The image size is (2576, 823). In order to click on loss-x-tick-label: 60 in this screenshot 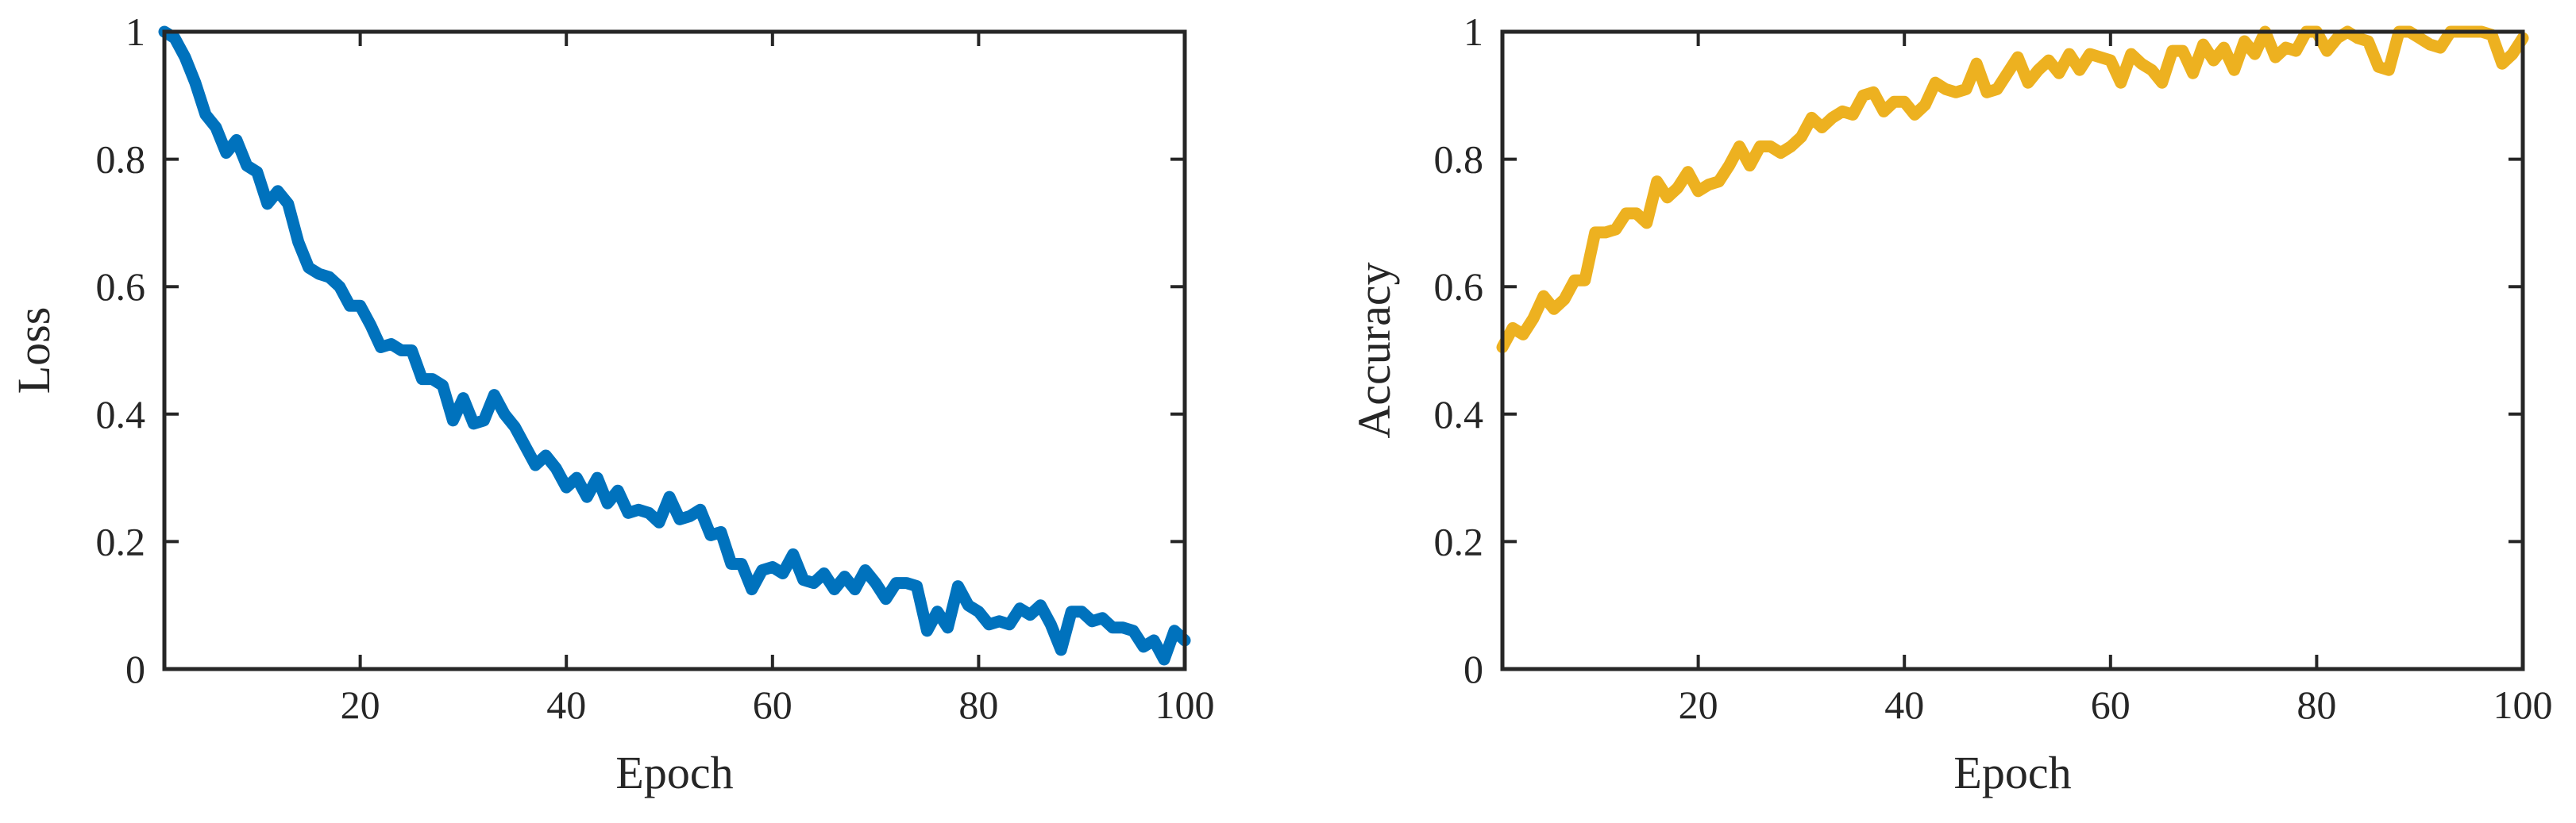, I will do `click(772, 705)`.